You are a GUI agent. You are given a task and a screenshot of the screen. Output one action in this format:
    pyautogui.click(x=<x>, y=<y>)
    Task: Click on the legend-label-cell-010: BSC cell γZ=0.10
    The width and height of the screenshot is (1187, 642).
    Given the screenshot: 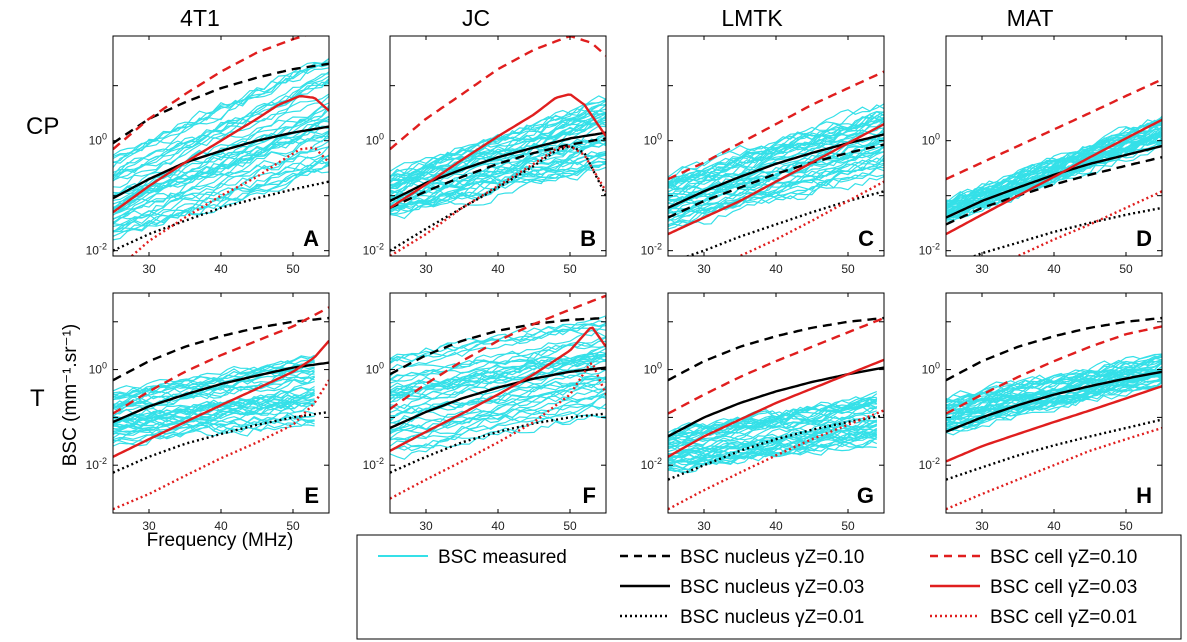 What is the action you would take?
    pyautogui.click(x=1063, y=557)
    